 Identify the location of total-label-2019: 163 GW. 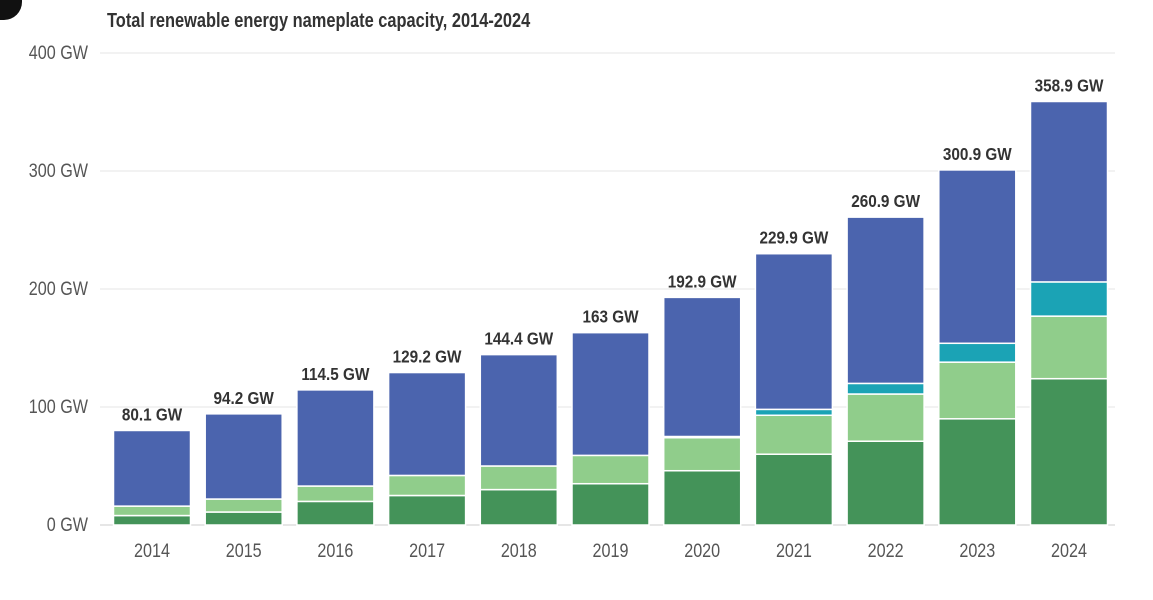
(610, 316).